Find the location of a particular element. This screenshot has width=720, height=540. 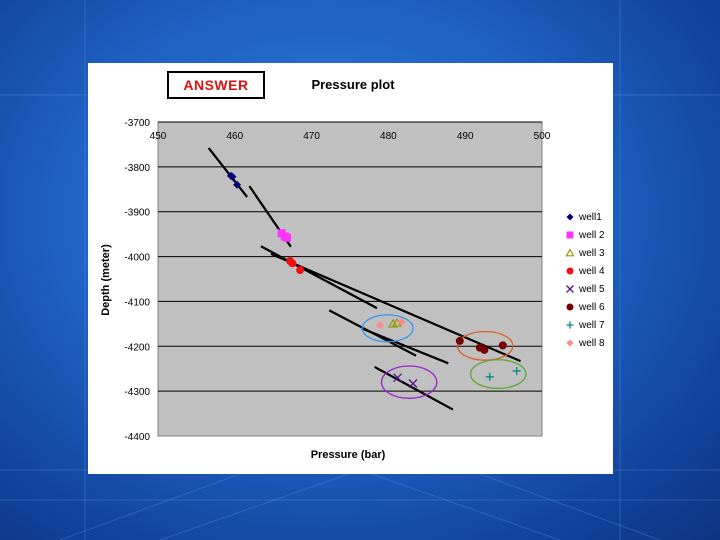

legend-label: well1 is located at coordinates (590, 217).